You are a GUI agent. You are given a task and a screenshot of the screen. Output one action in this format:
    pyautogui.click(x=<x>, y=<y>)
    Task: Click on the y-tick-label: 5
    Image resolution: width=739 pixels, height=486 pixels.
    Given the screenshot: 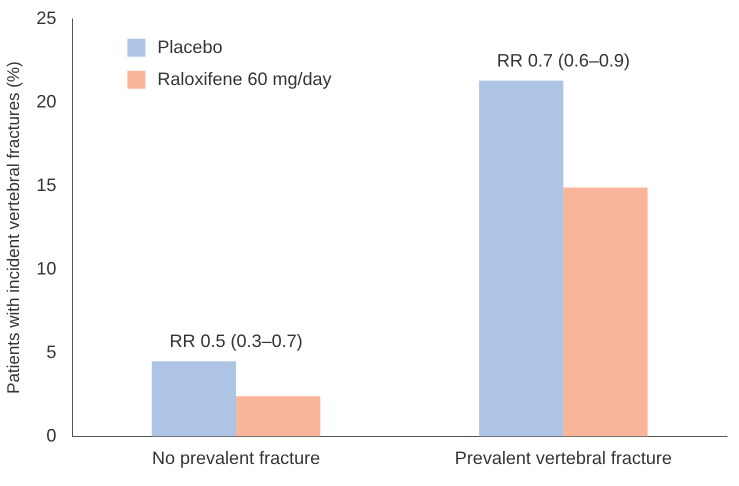 What is the action you would take?
    pyautogui.click(x=51, y=352)
    